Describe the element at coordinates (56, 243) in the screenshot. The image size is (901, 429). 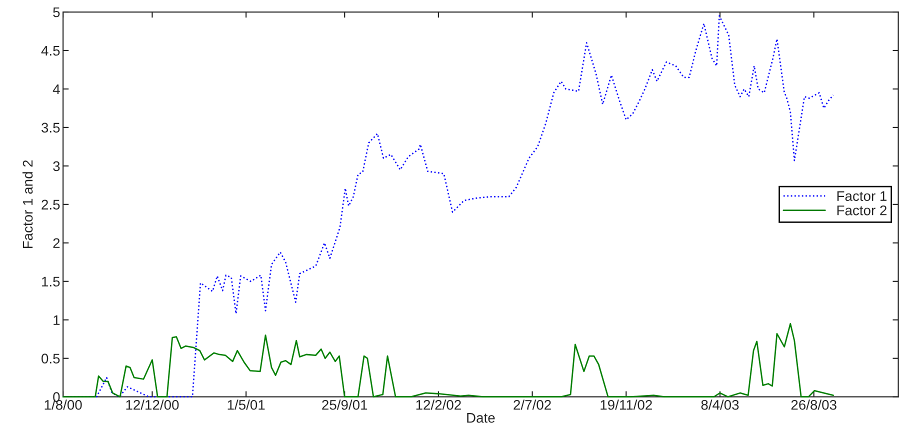
I see `y-tick-label: 2` at that location.